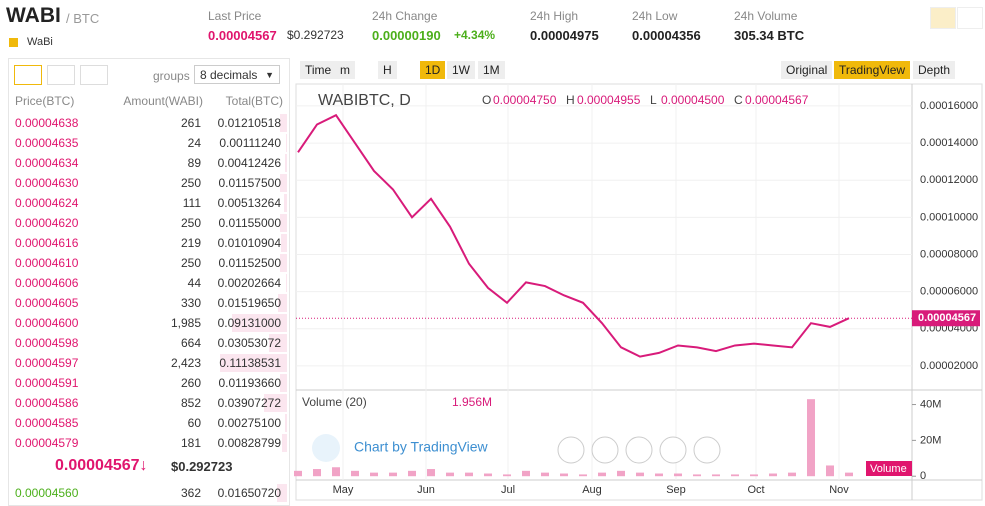 The width and height of the screenshot is (985, 506). What do you see at coordinates (47, 203) in the screenshot?
I see `price: 0.00004624` at bounding box center [47, 203].